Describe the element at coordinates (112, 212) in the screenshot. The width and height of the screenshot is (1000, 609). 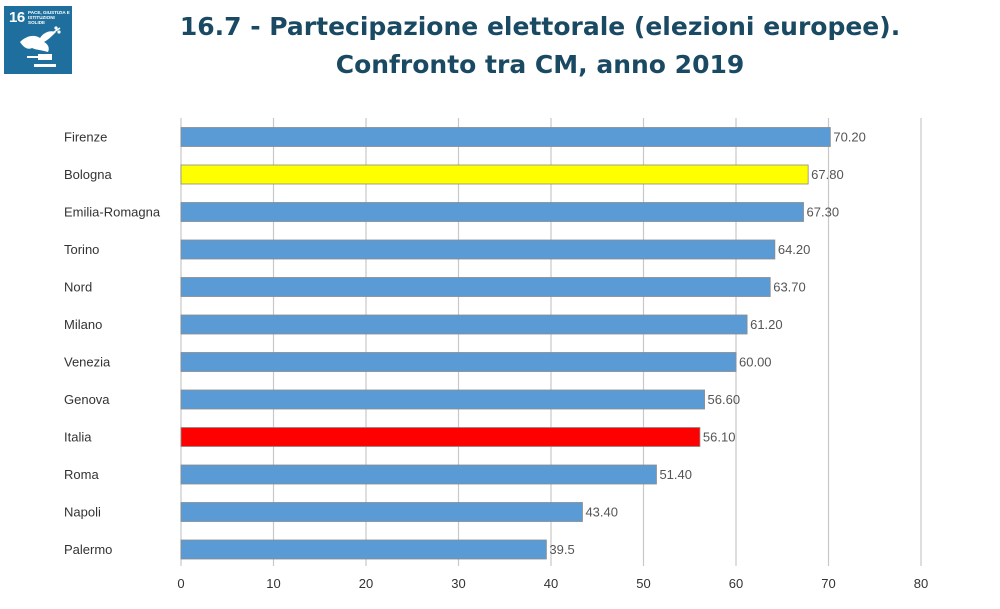
I see `category-label: Emilia-Romagna` at that location.